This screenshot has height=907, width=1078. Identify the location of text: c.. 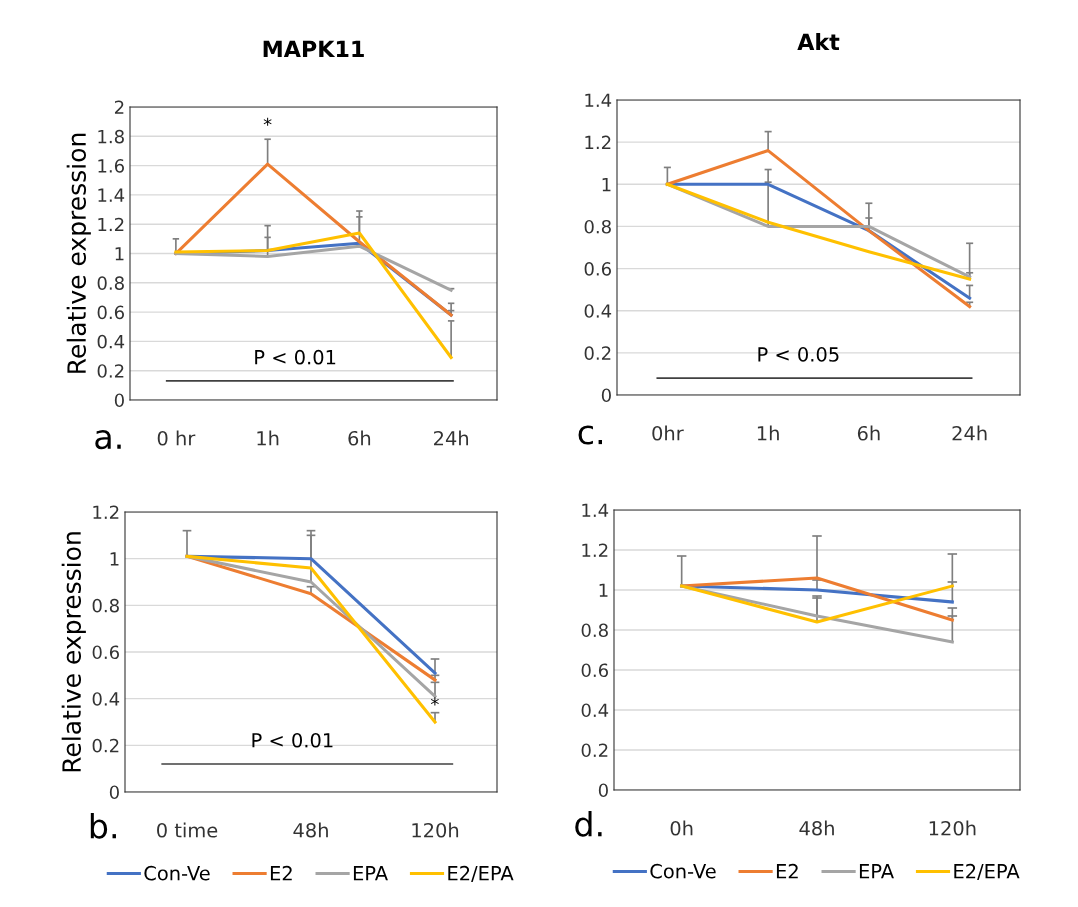
(590, 435).